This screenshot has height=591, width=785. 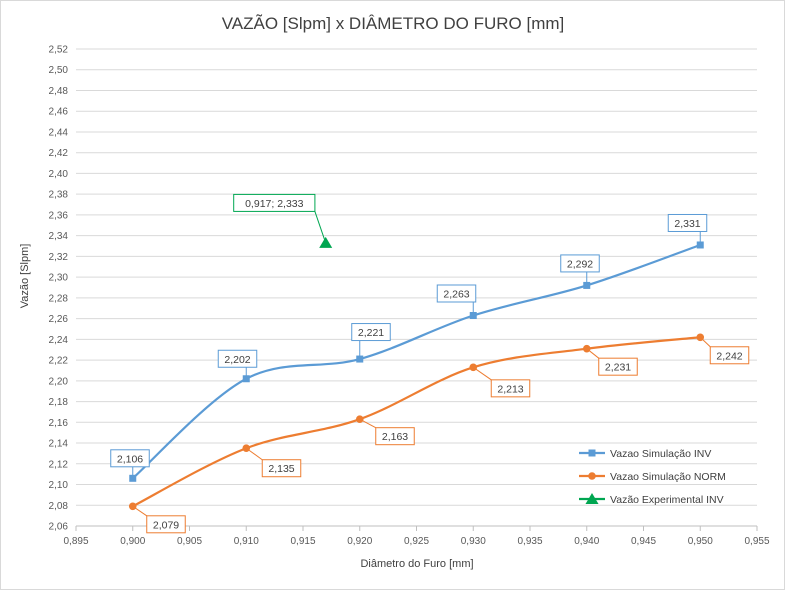 I want to click on data-label: 2,163, so click(x=395, y=437).